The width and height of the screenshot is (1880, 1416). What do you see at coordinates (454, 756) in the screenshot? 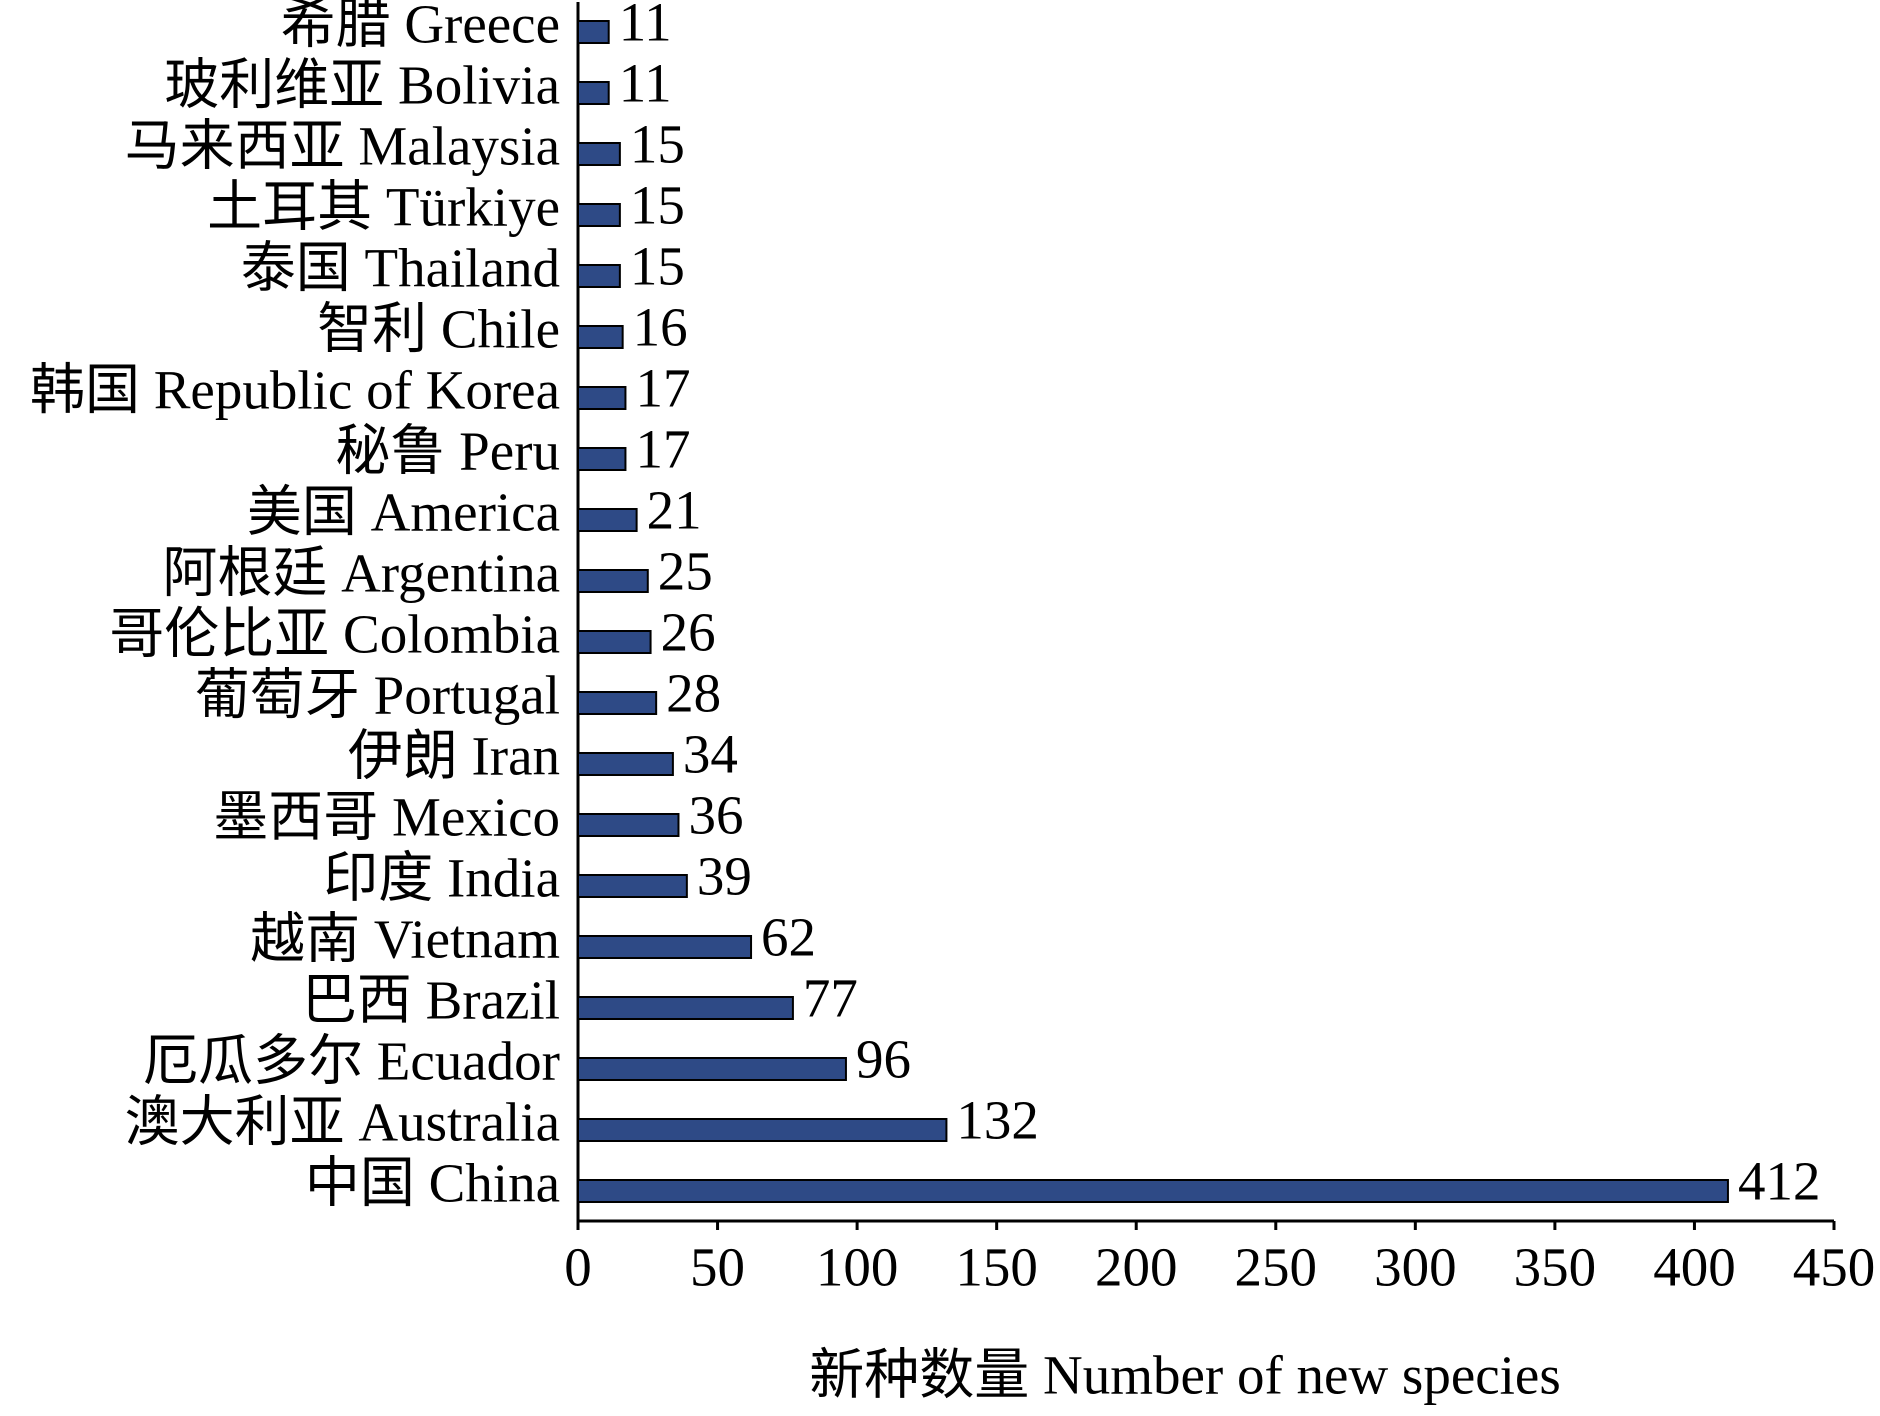
I see `y-tick-label: 伊朗 Iran` at bounding box center [454, 756].